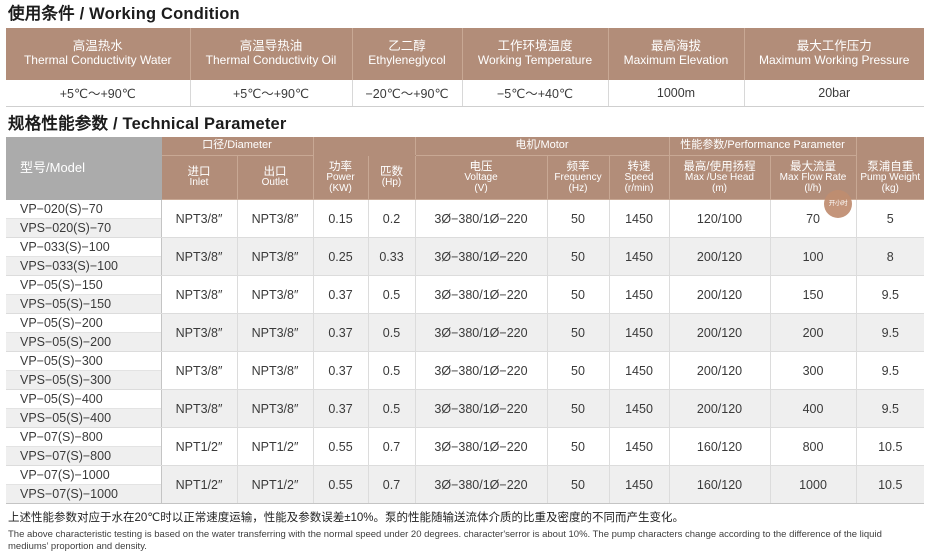 This screenshot has width=930, height=553. Describe the element at coordinates (199, 484) in the screenshot. I see `tp-cell-inlet: NPT1/2″` at that location.